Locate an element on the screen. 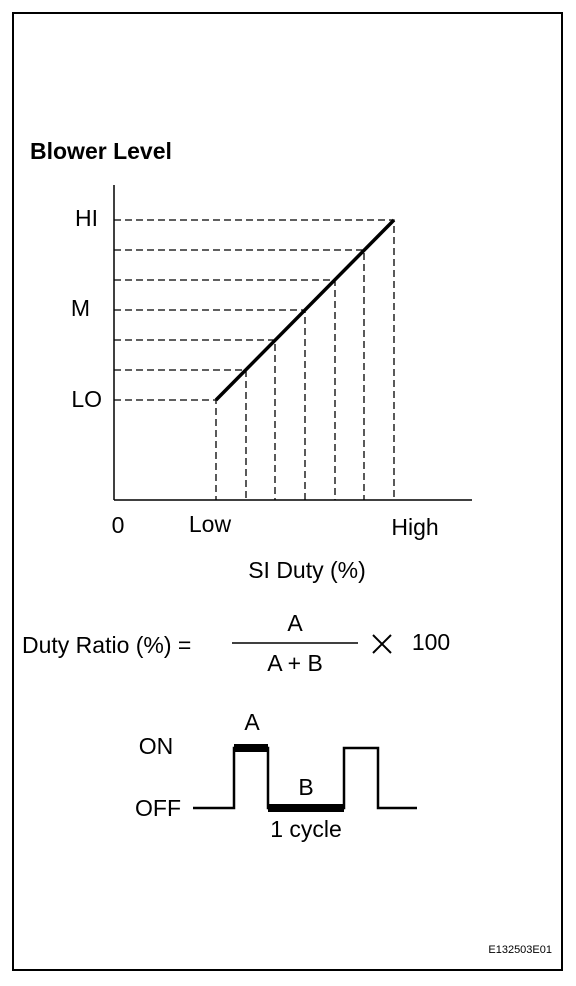 This screenshot has height=986, width=576. pulse-highlight is located at coordinates (251, 748).